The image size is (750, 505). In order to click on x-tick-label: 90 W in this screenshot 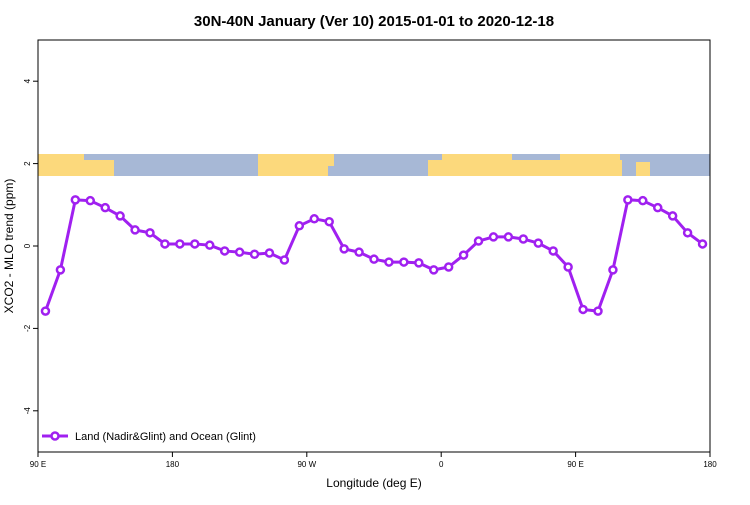, I will do `click(306, 464)`.